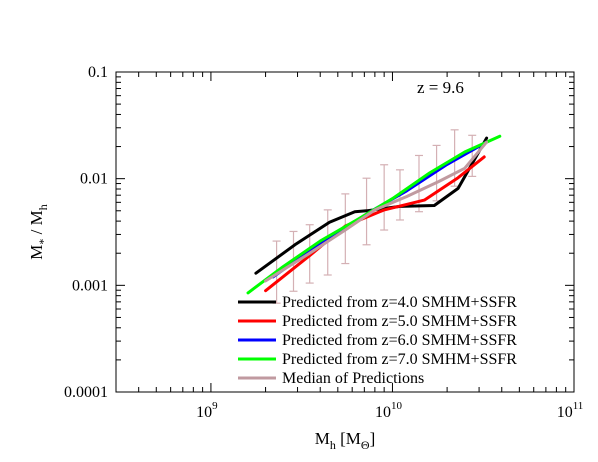 This screenshot has width=598, height=462. Describe the element at coordinates (94, 179) in the screenshot. I see `y-tick-label-1: 0.01` at that location.